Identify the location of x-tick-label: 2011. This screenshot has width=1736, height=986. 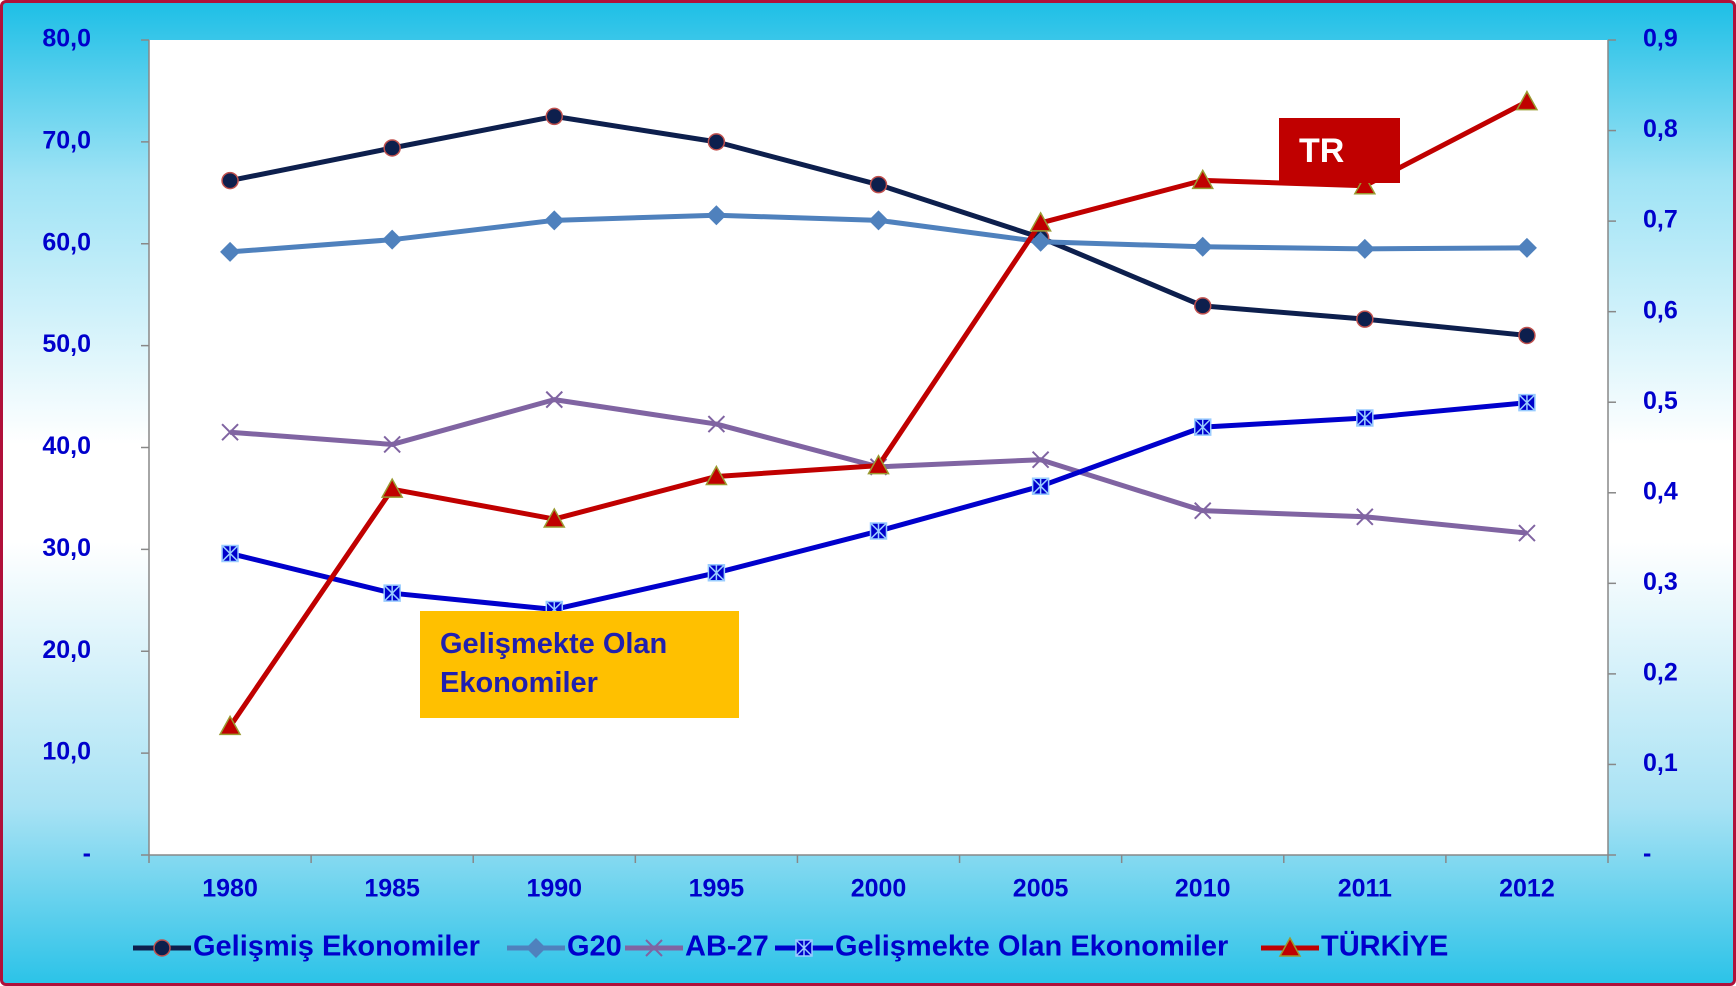
(1365, 889).